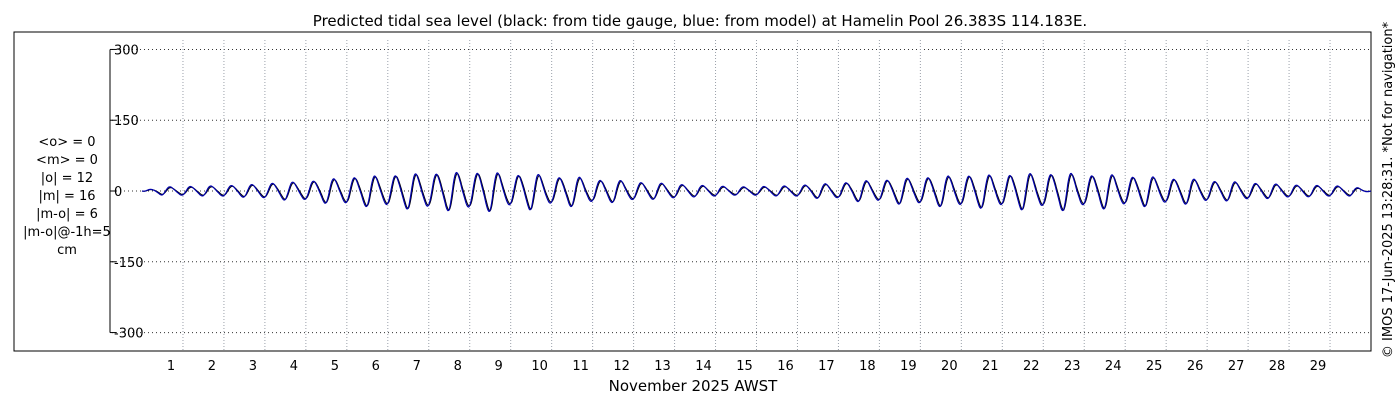 Image resolution: width=1400 pixels, height=400 pixels. What do you see at coordinates (129, 334) in the screenshot?
I see `y-tick-label: -300` at bounding box center [129, 334].